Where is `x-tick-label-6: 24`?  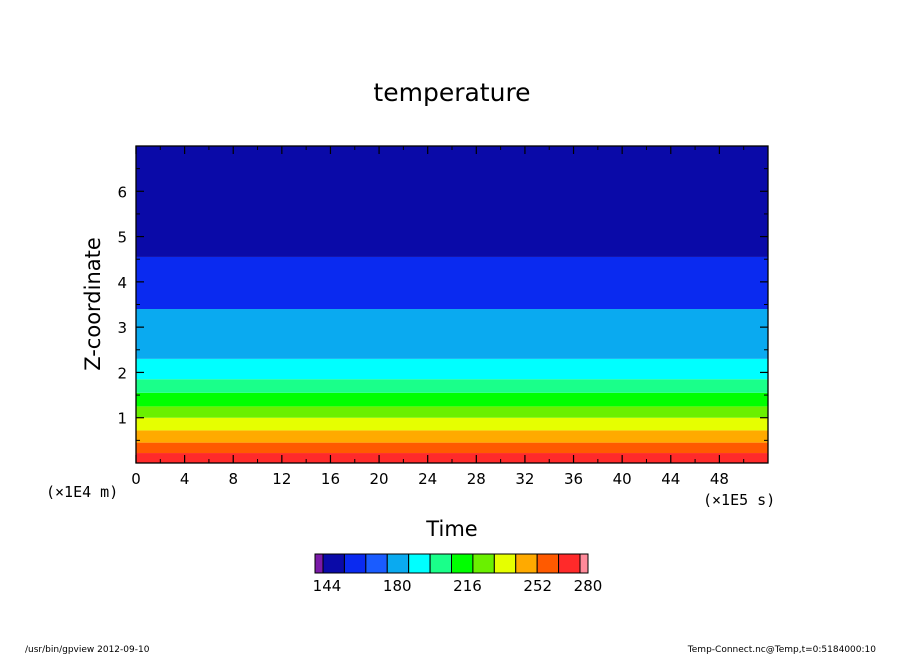
x-tick-label-6: 24 is located at coordinates (427, 479).